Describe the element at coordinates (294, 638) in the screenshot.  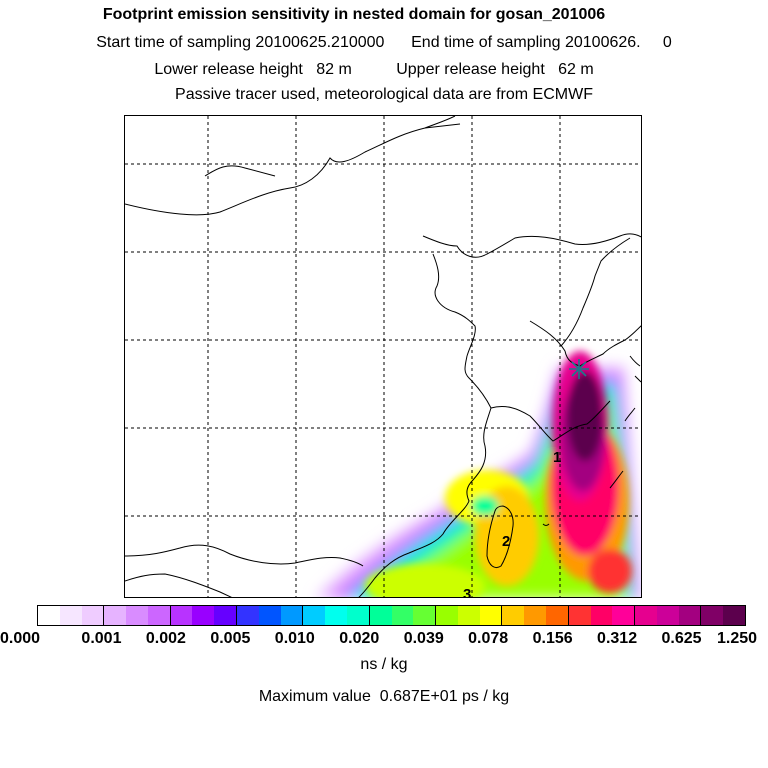
I see `colorbar-tick-label: 0.010` at that location.